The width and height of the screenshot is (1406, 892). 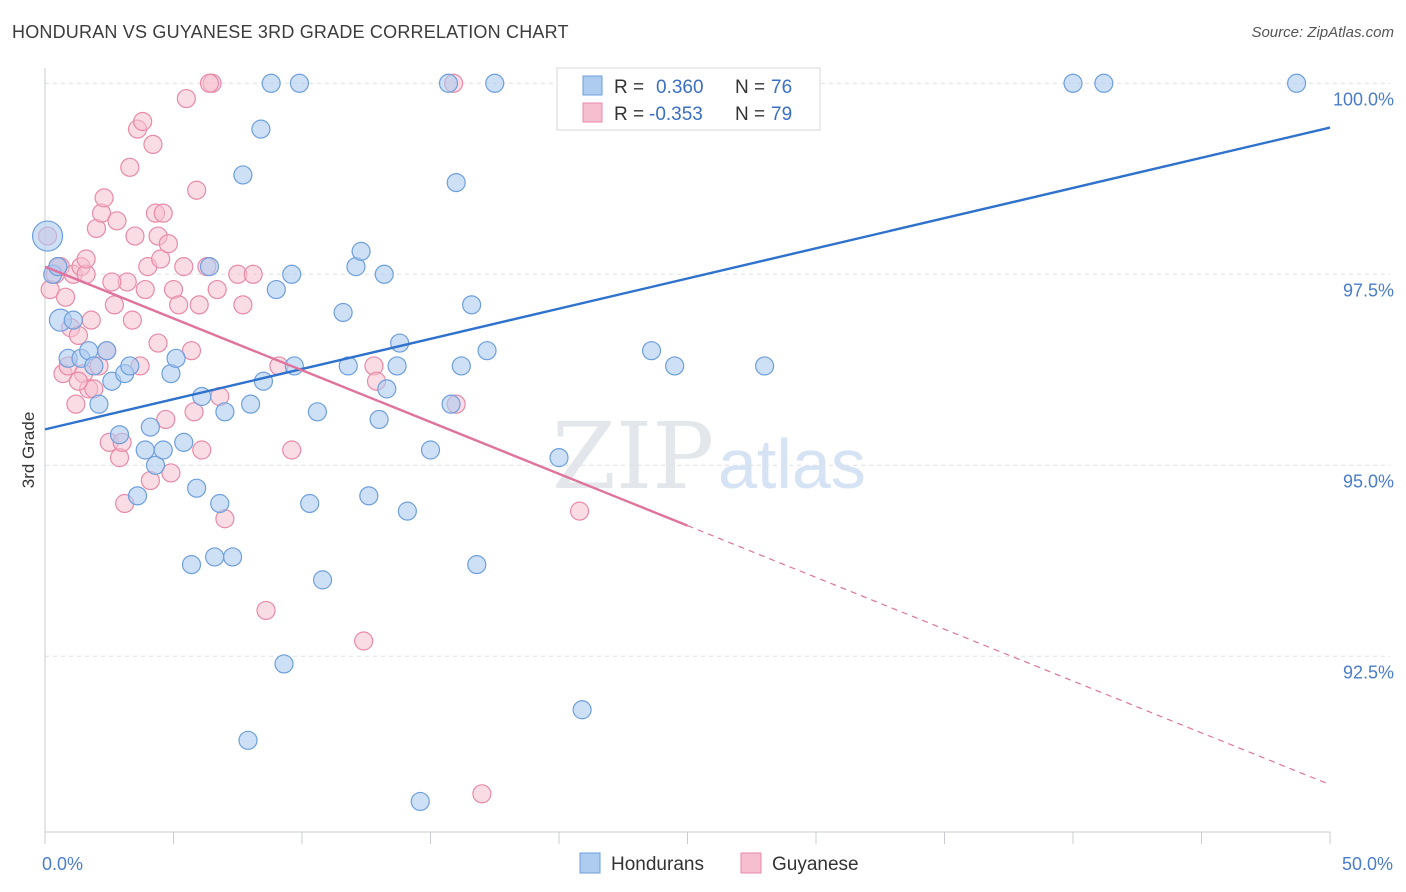 What do you see at coordinates (592, 85) in the screenshot?
I see `legend-swatch-hondurans` at bounding box center [592, 85].